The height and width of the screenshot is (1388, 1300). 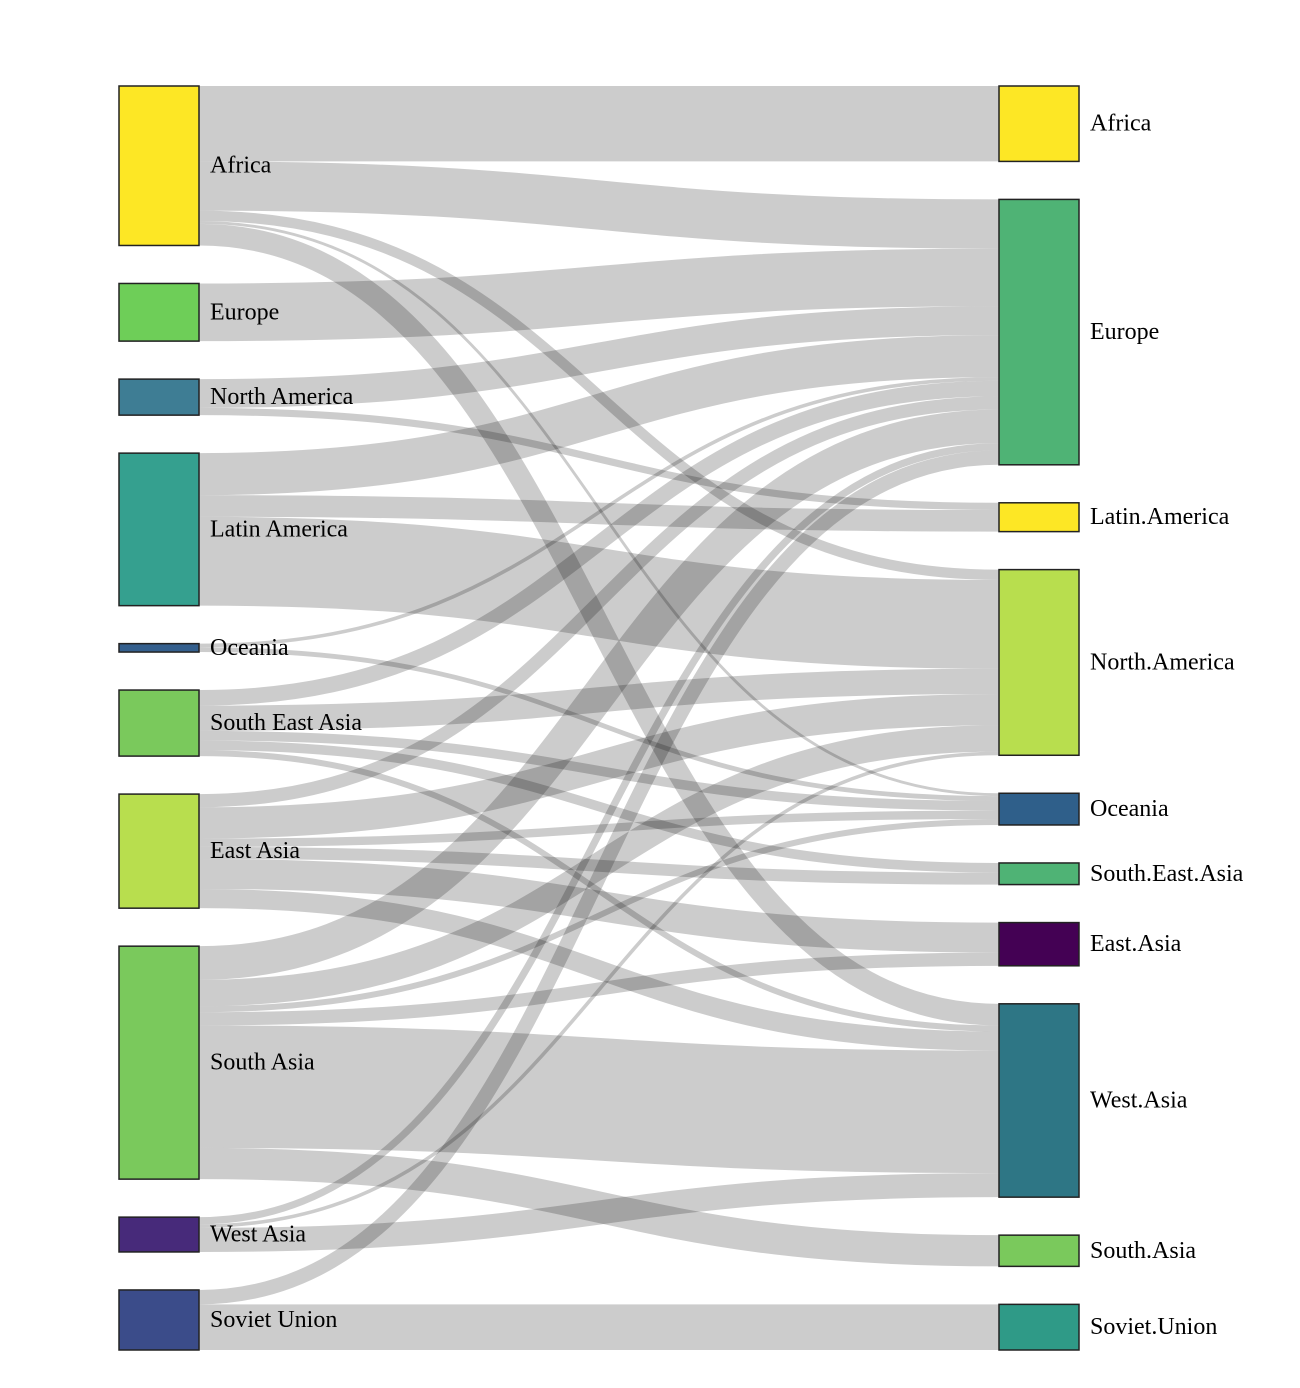 What do you see at coordinates (1039, 1100) in the screenshot?
I see `target-node-rect-west-asia` at bounding box center [1039, 1100].